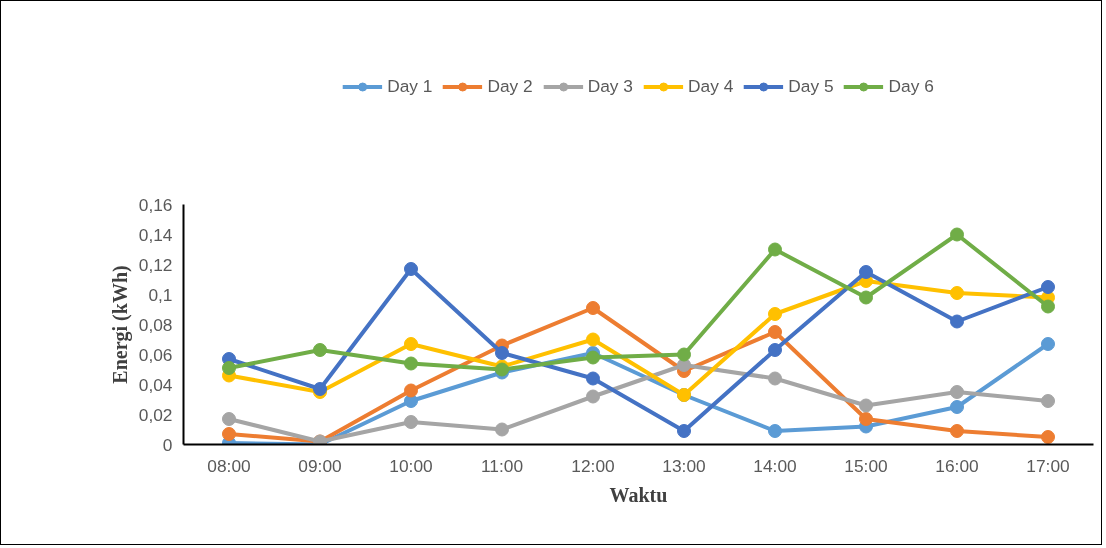 This screenshot has height=548, width=1106. I want to click on x-tick-label: 10:00, so click(411, 465).